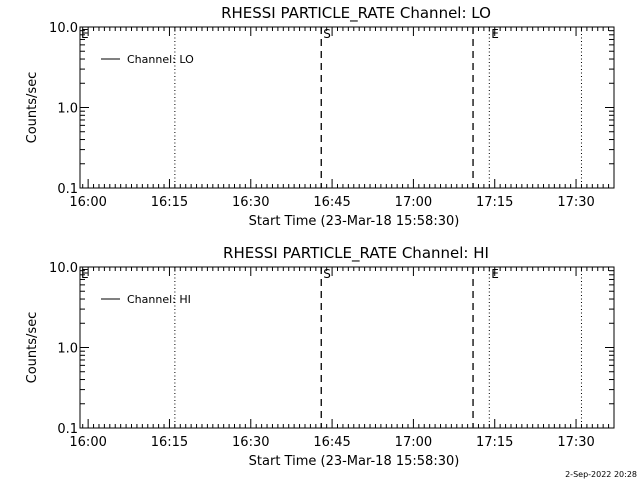 The height and width of the screenshot is (484, 640). What do you see at coordinates (160, 59) in the screenshot?
I see `legend-label: Channel: LO` at bounding box center [160, 59].